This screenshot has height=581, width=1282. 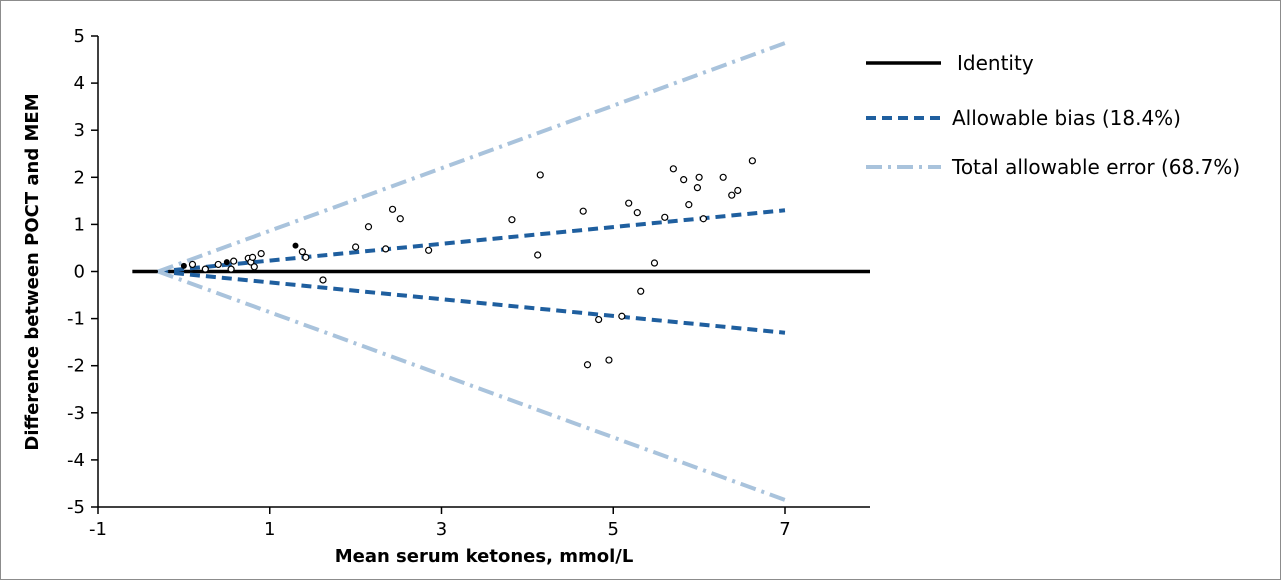 What do you see at coordinates (613, 529) in the screenshot?
I see `x-tick-label: 5` at bounding box center [613, 529].